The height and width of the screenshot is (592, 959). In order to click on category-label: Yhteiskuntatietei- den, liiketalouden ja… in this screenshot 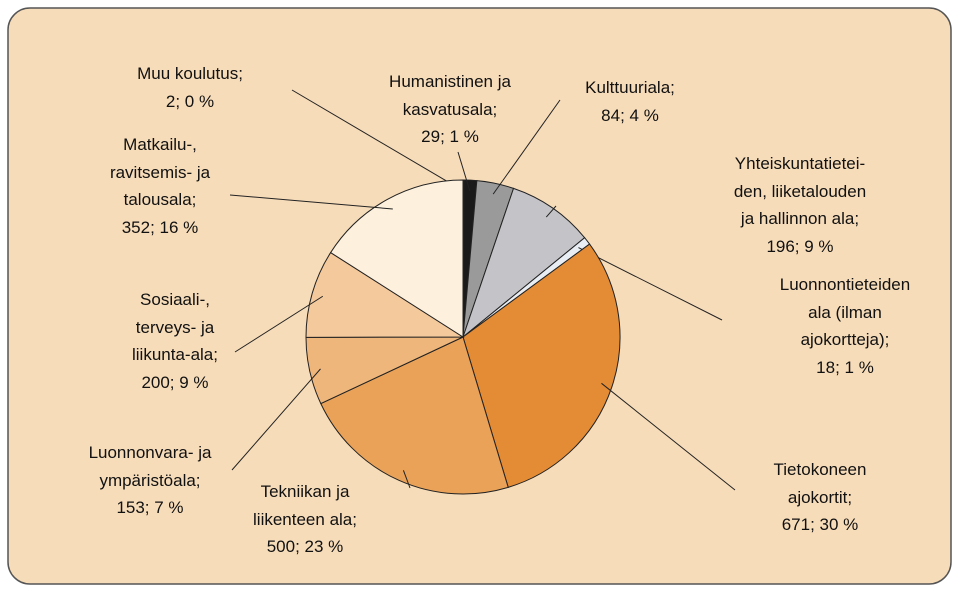, I will do `click(800, 191)`.